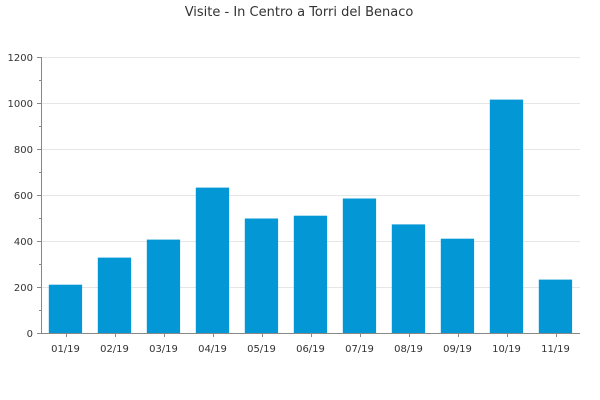 This screenshot has height=400, width=600. What do you see at coordinates (163, 349) in the screenshot?
I see `x-tick-label: 03/19` at bounding box center [163, 349].